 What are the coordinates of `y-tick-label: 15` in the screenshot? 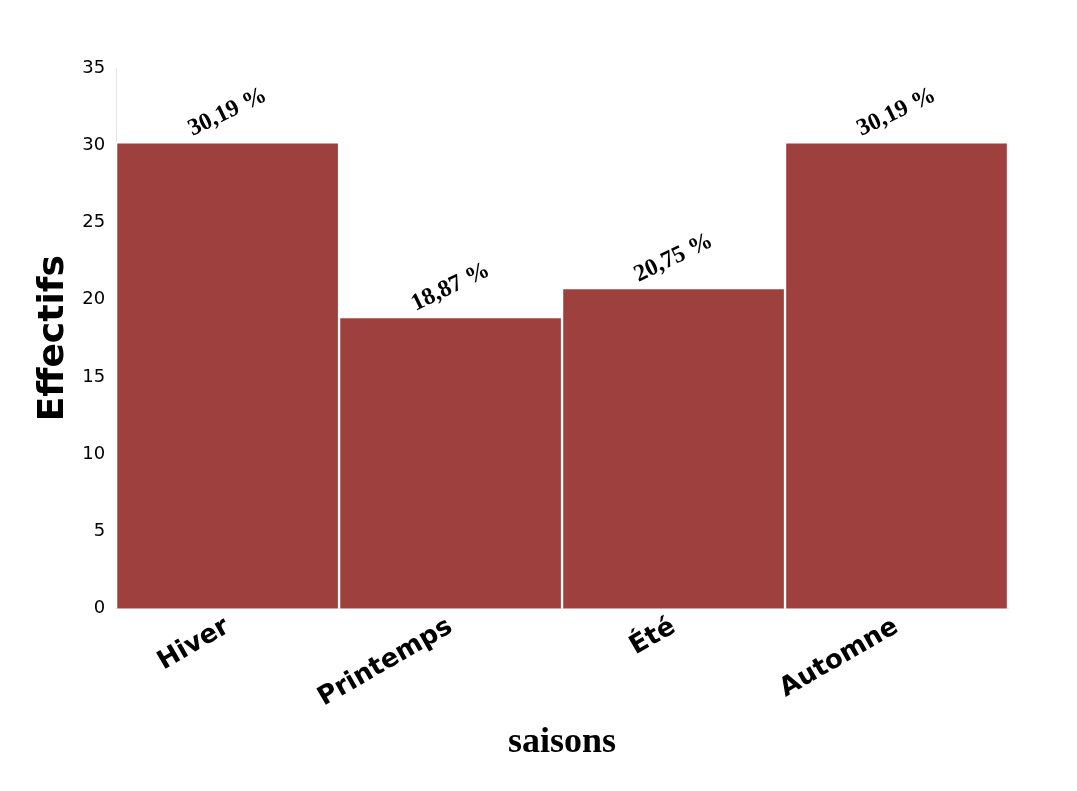 It's located at (94, 375).